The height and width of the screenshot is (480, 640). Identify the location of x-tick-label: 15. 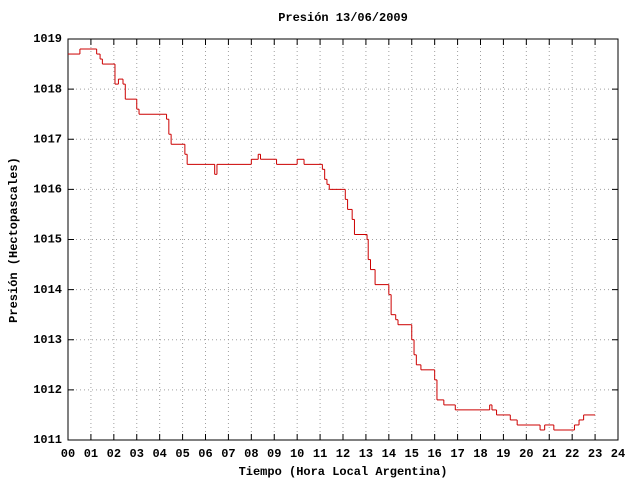
(412, 454).